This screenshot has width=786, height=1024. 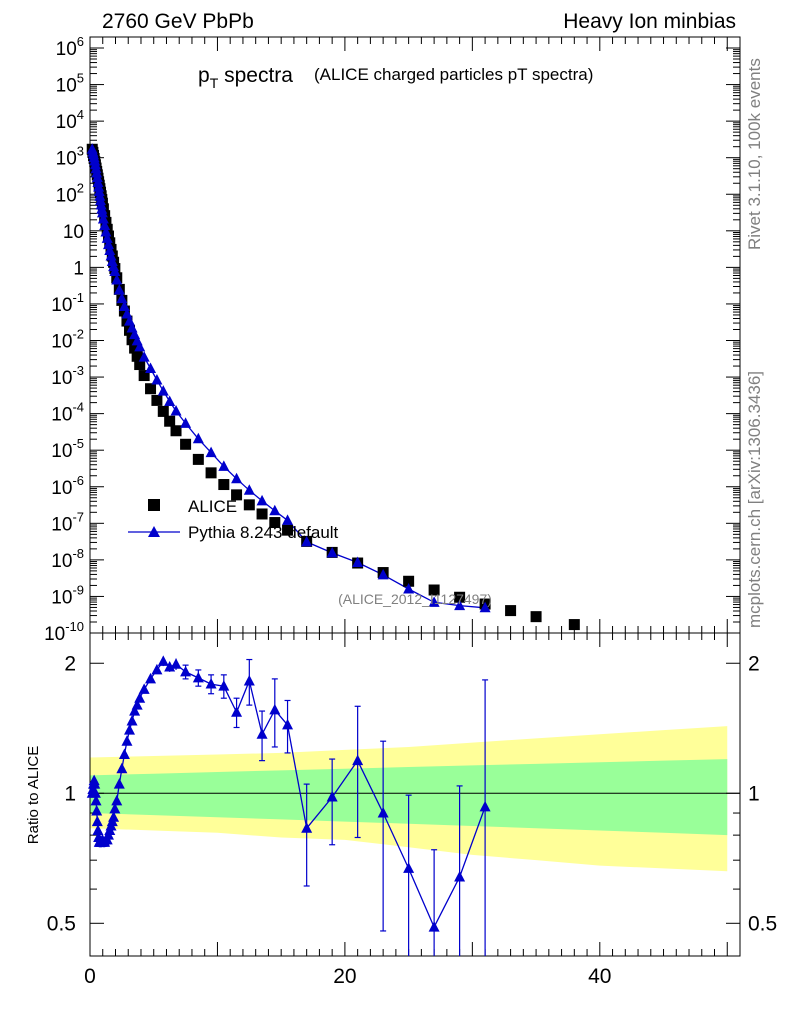 What do you see at coordinates (78, 407) in the screenshot?
I see `main-y-tick-label-exp: -4` at bounding box center [78, 407].